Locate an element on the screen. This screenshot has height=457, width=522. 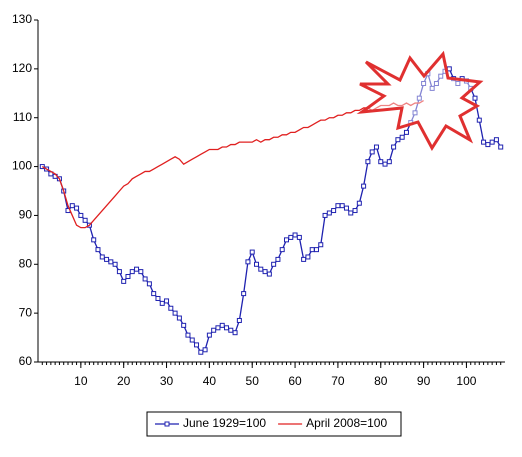
y-tick-label: 110 is located at coordinates (22, 117).